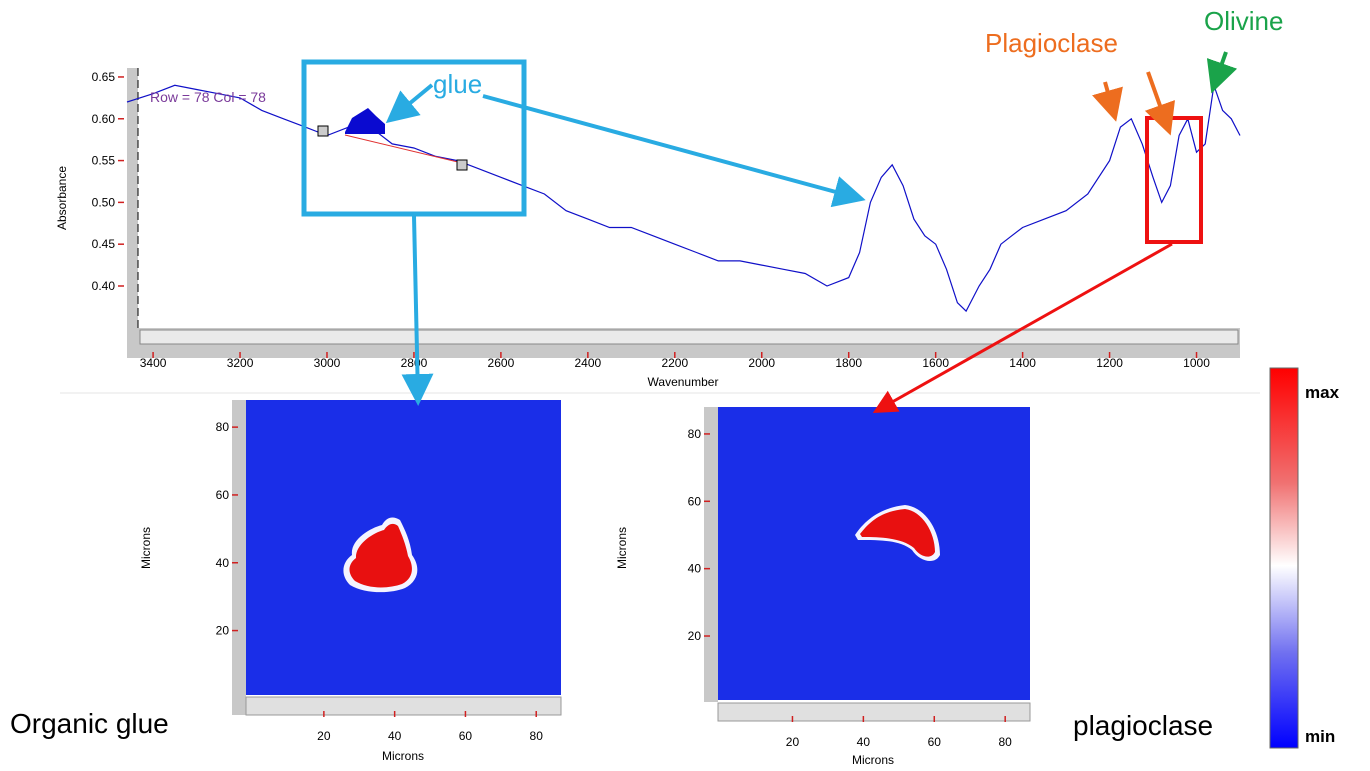 This screenshot has width=1370, height=771. Describe the element at coordinates (1022, 363) in the screenshot. I see `x-tick-label: 1400` at that location.